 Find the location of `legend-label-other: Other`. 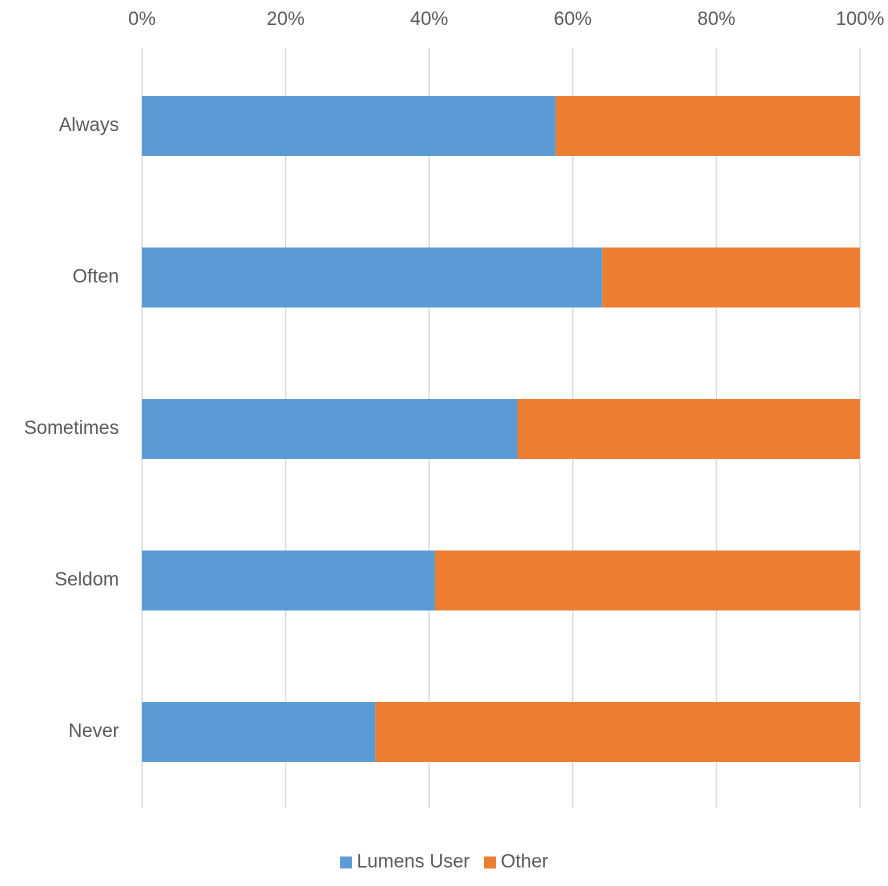

legend-label-other: Other is located at coordinates (524, 862).